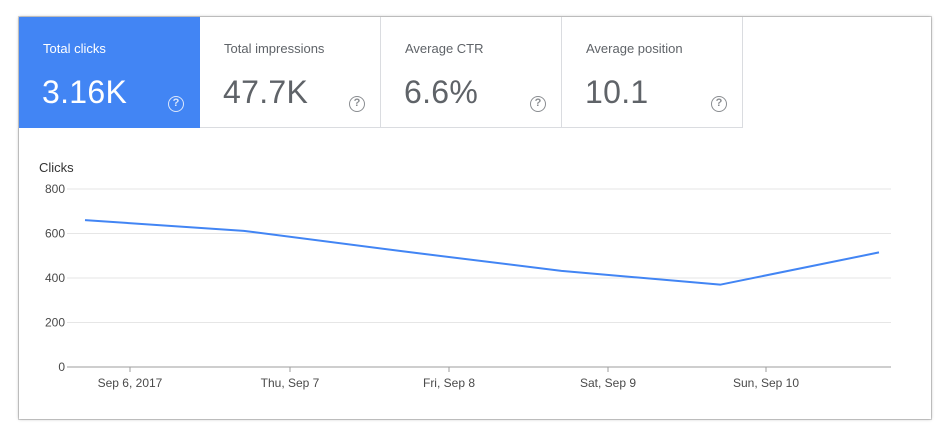  Describe the element at coordinates (444, 48) in the screenshot. I see `tile-label: Average CTR` at that location.